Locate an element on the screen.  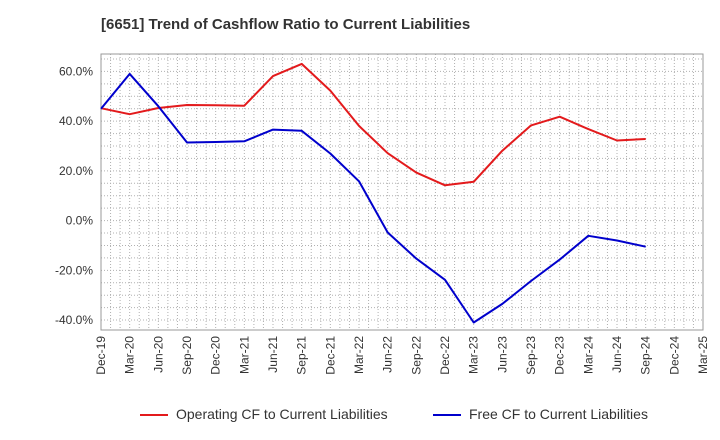
x-tick-label: Sep-23 is located at coordinates (531, 355).